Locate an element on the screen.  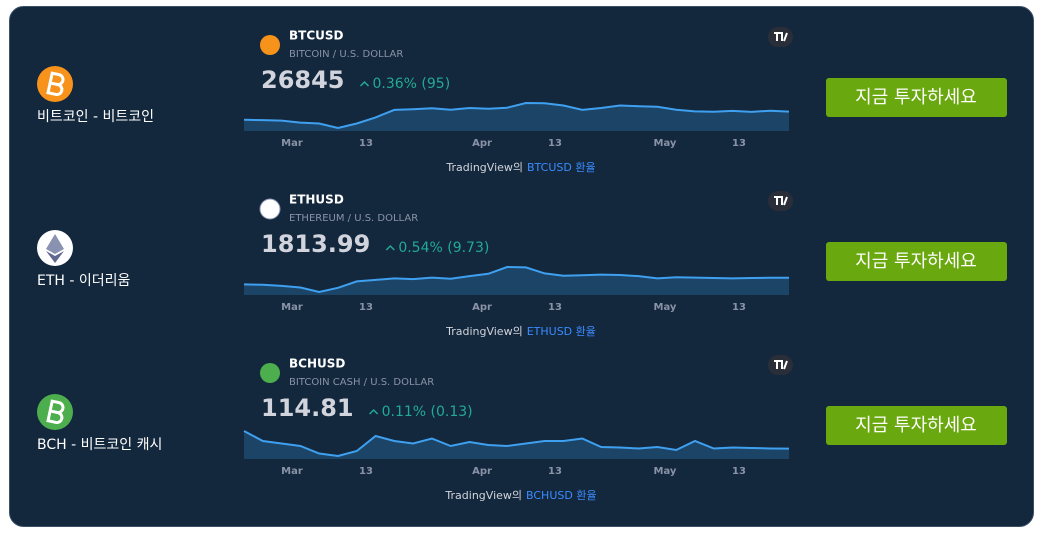
attribution: TradingView의 ETHUSD 환율 is located at coordinates (520, 331).